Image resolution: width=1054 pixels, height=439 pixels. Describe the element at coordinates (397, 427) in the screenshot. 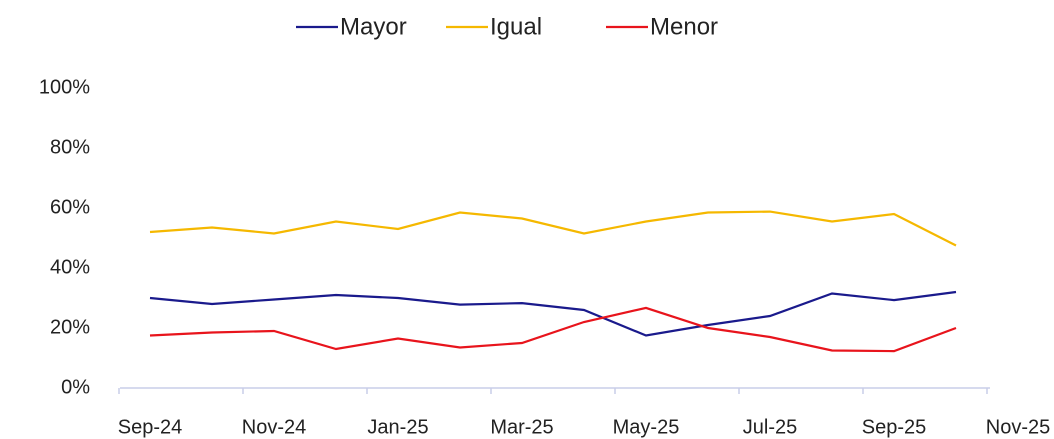

I see `x-tick-label: Jan-25` at that location.